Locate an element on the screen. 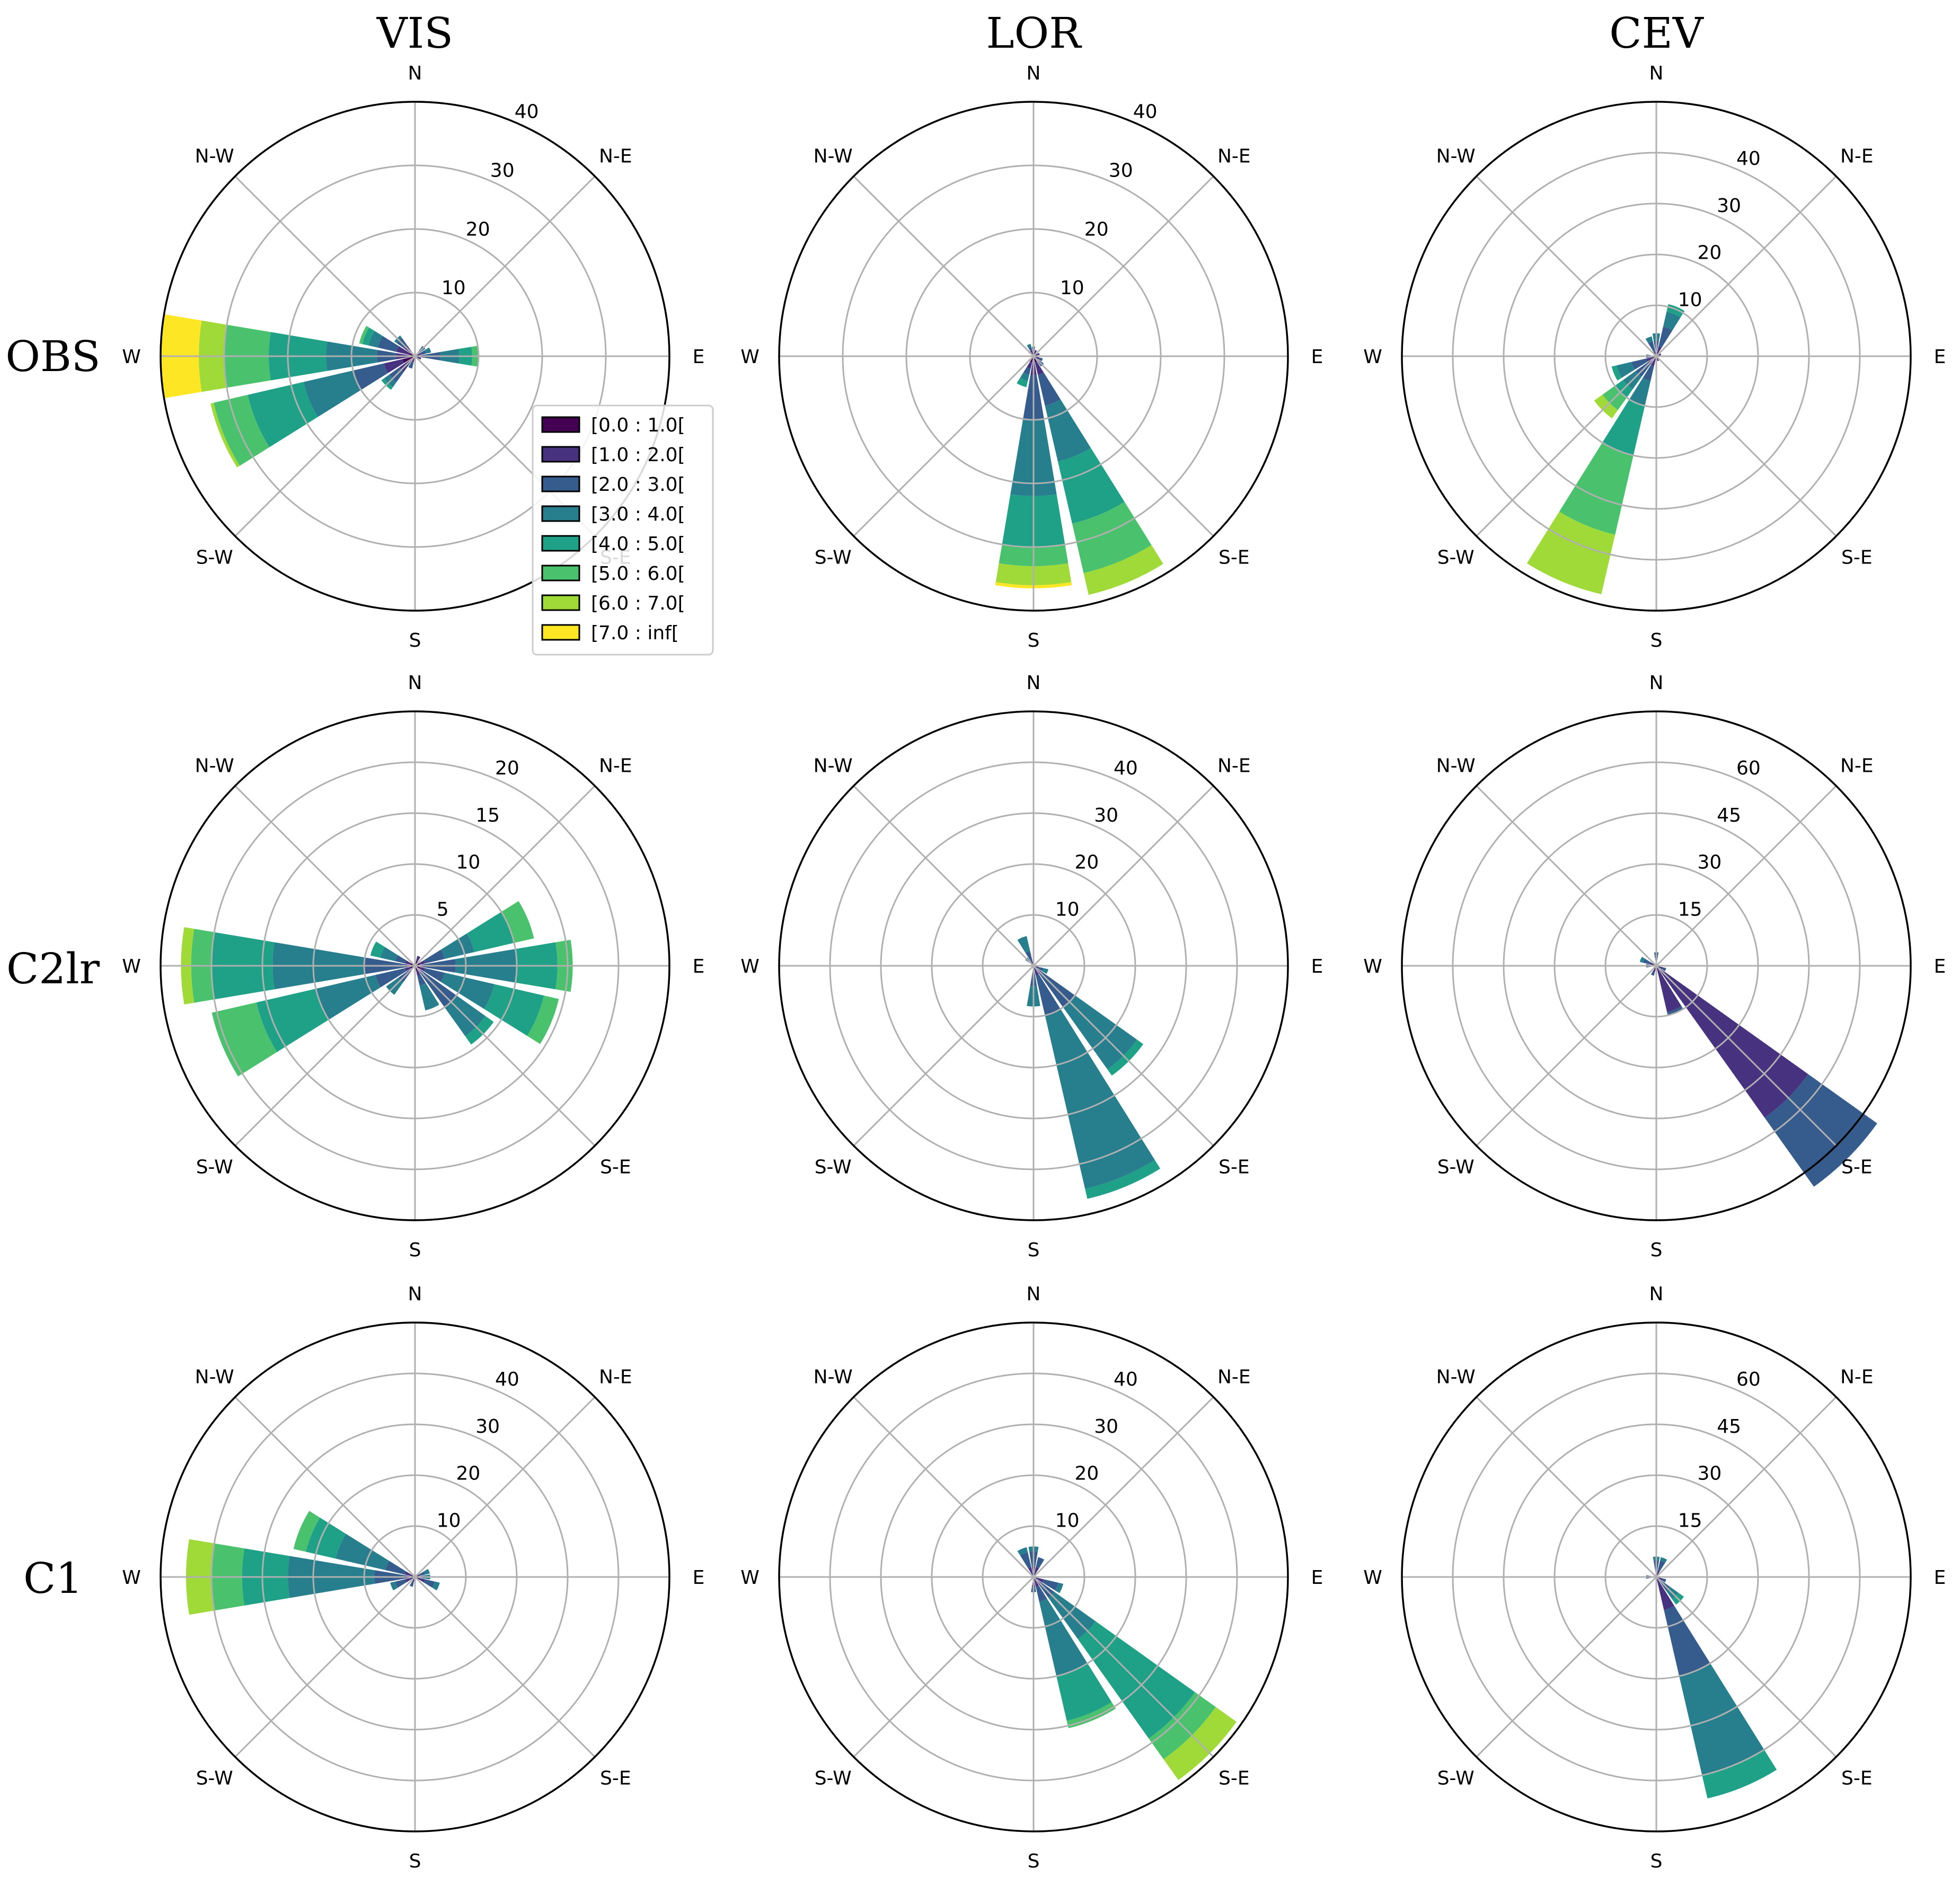  legend-label: [6.0 : 7.0[ is located at coordinates (638, 604).